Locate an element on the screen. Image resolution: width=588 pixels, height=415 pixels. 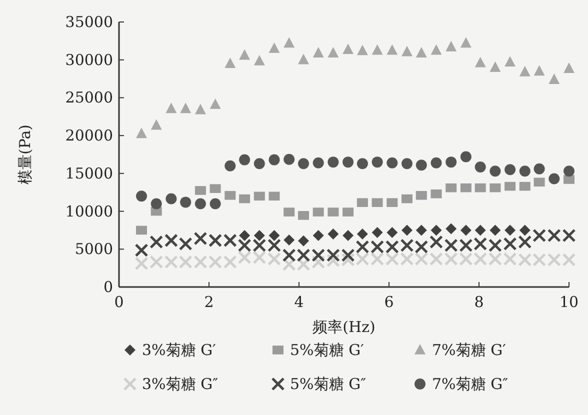
y-tick-label: 30000 is located at coordinates (89, 59).